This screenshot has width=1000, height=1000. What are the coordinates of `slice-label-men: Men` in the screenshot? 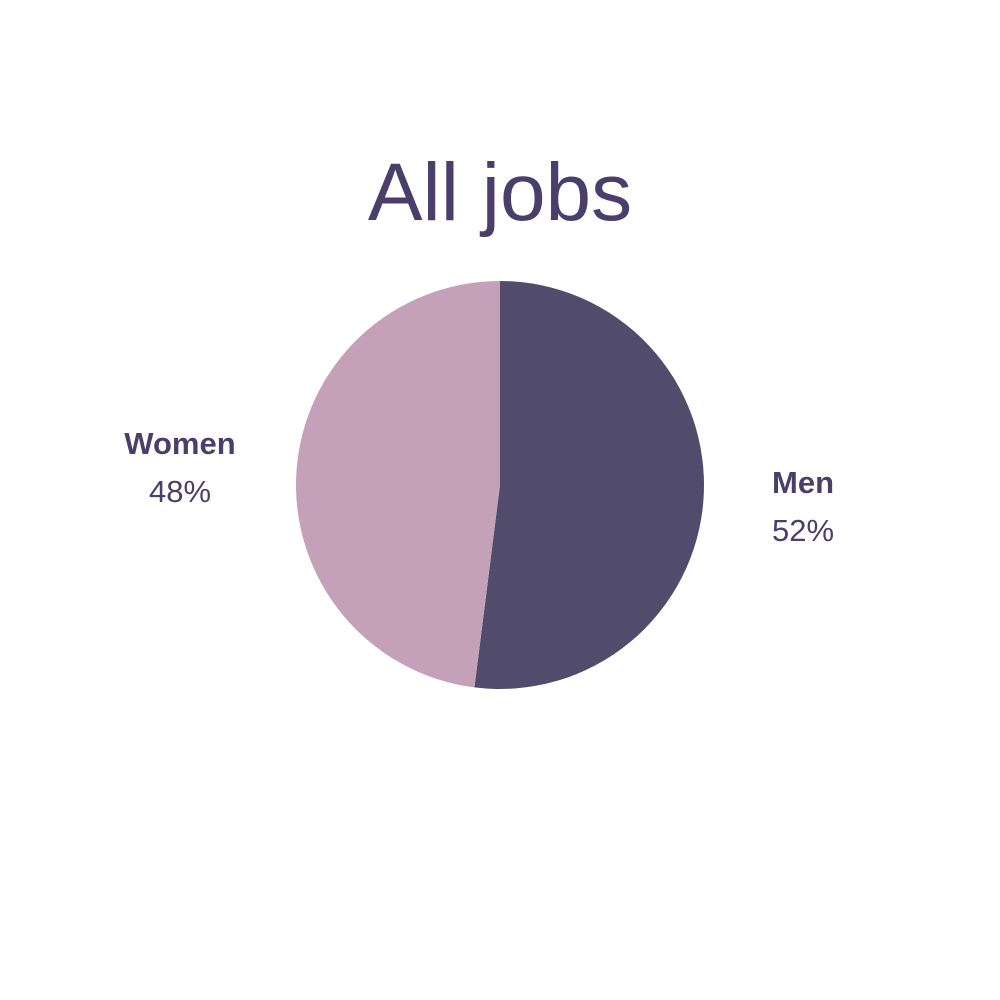 It's located at (803, 482).